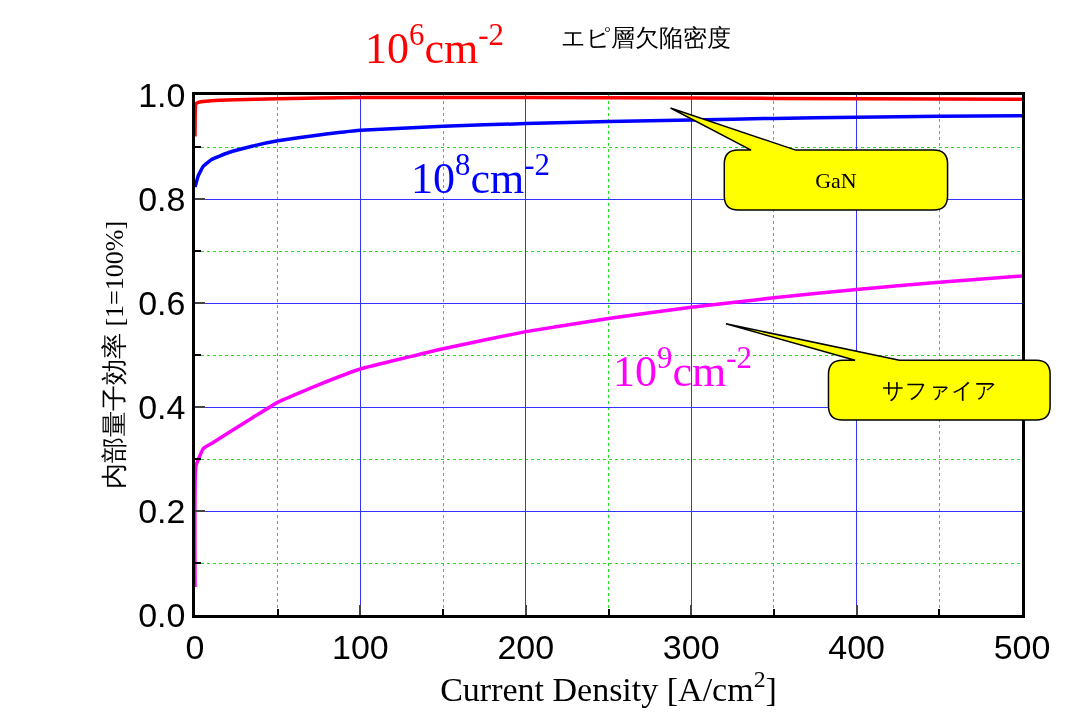 The height and width of the screenshot is (724, 1067). Describe the element at coordinates (360, 646) in the screenshot. I see `x-tick-label: 100` at that location.